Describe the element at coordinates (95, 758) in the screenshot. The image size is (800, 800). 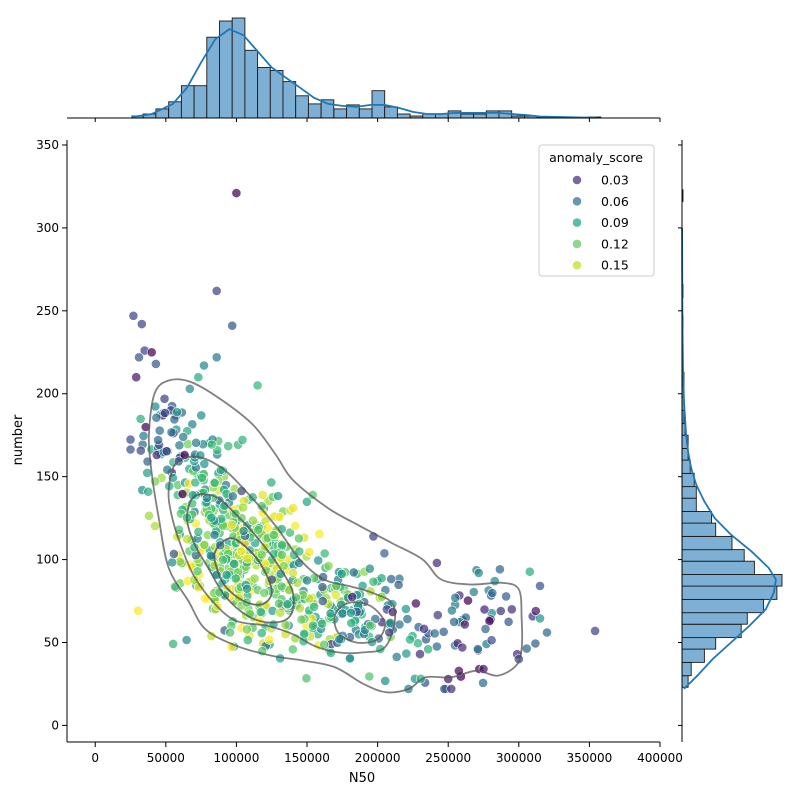
I see `x-tick-label: 0` at that location.